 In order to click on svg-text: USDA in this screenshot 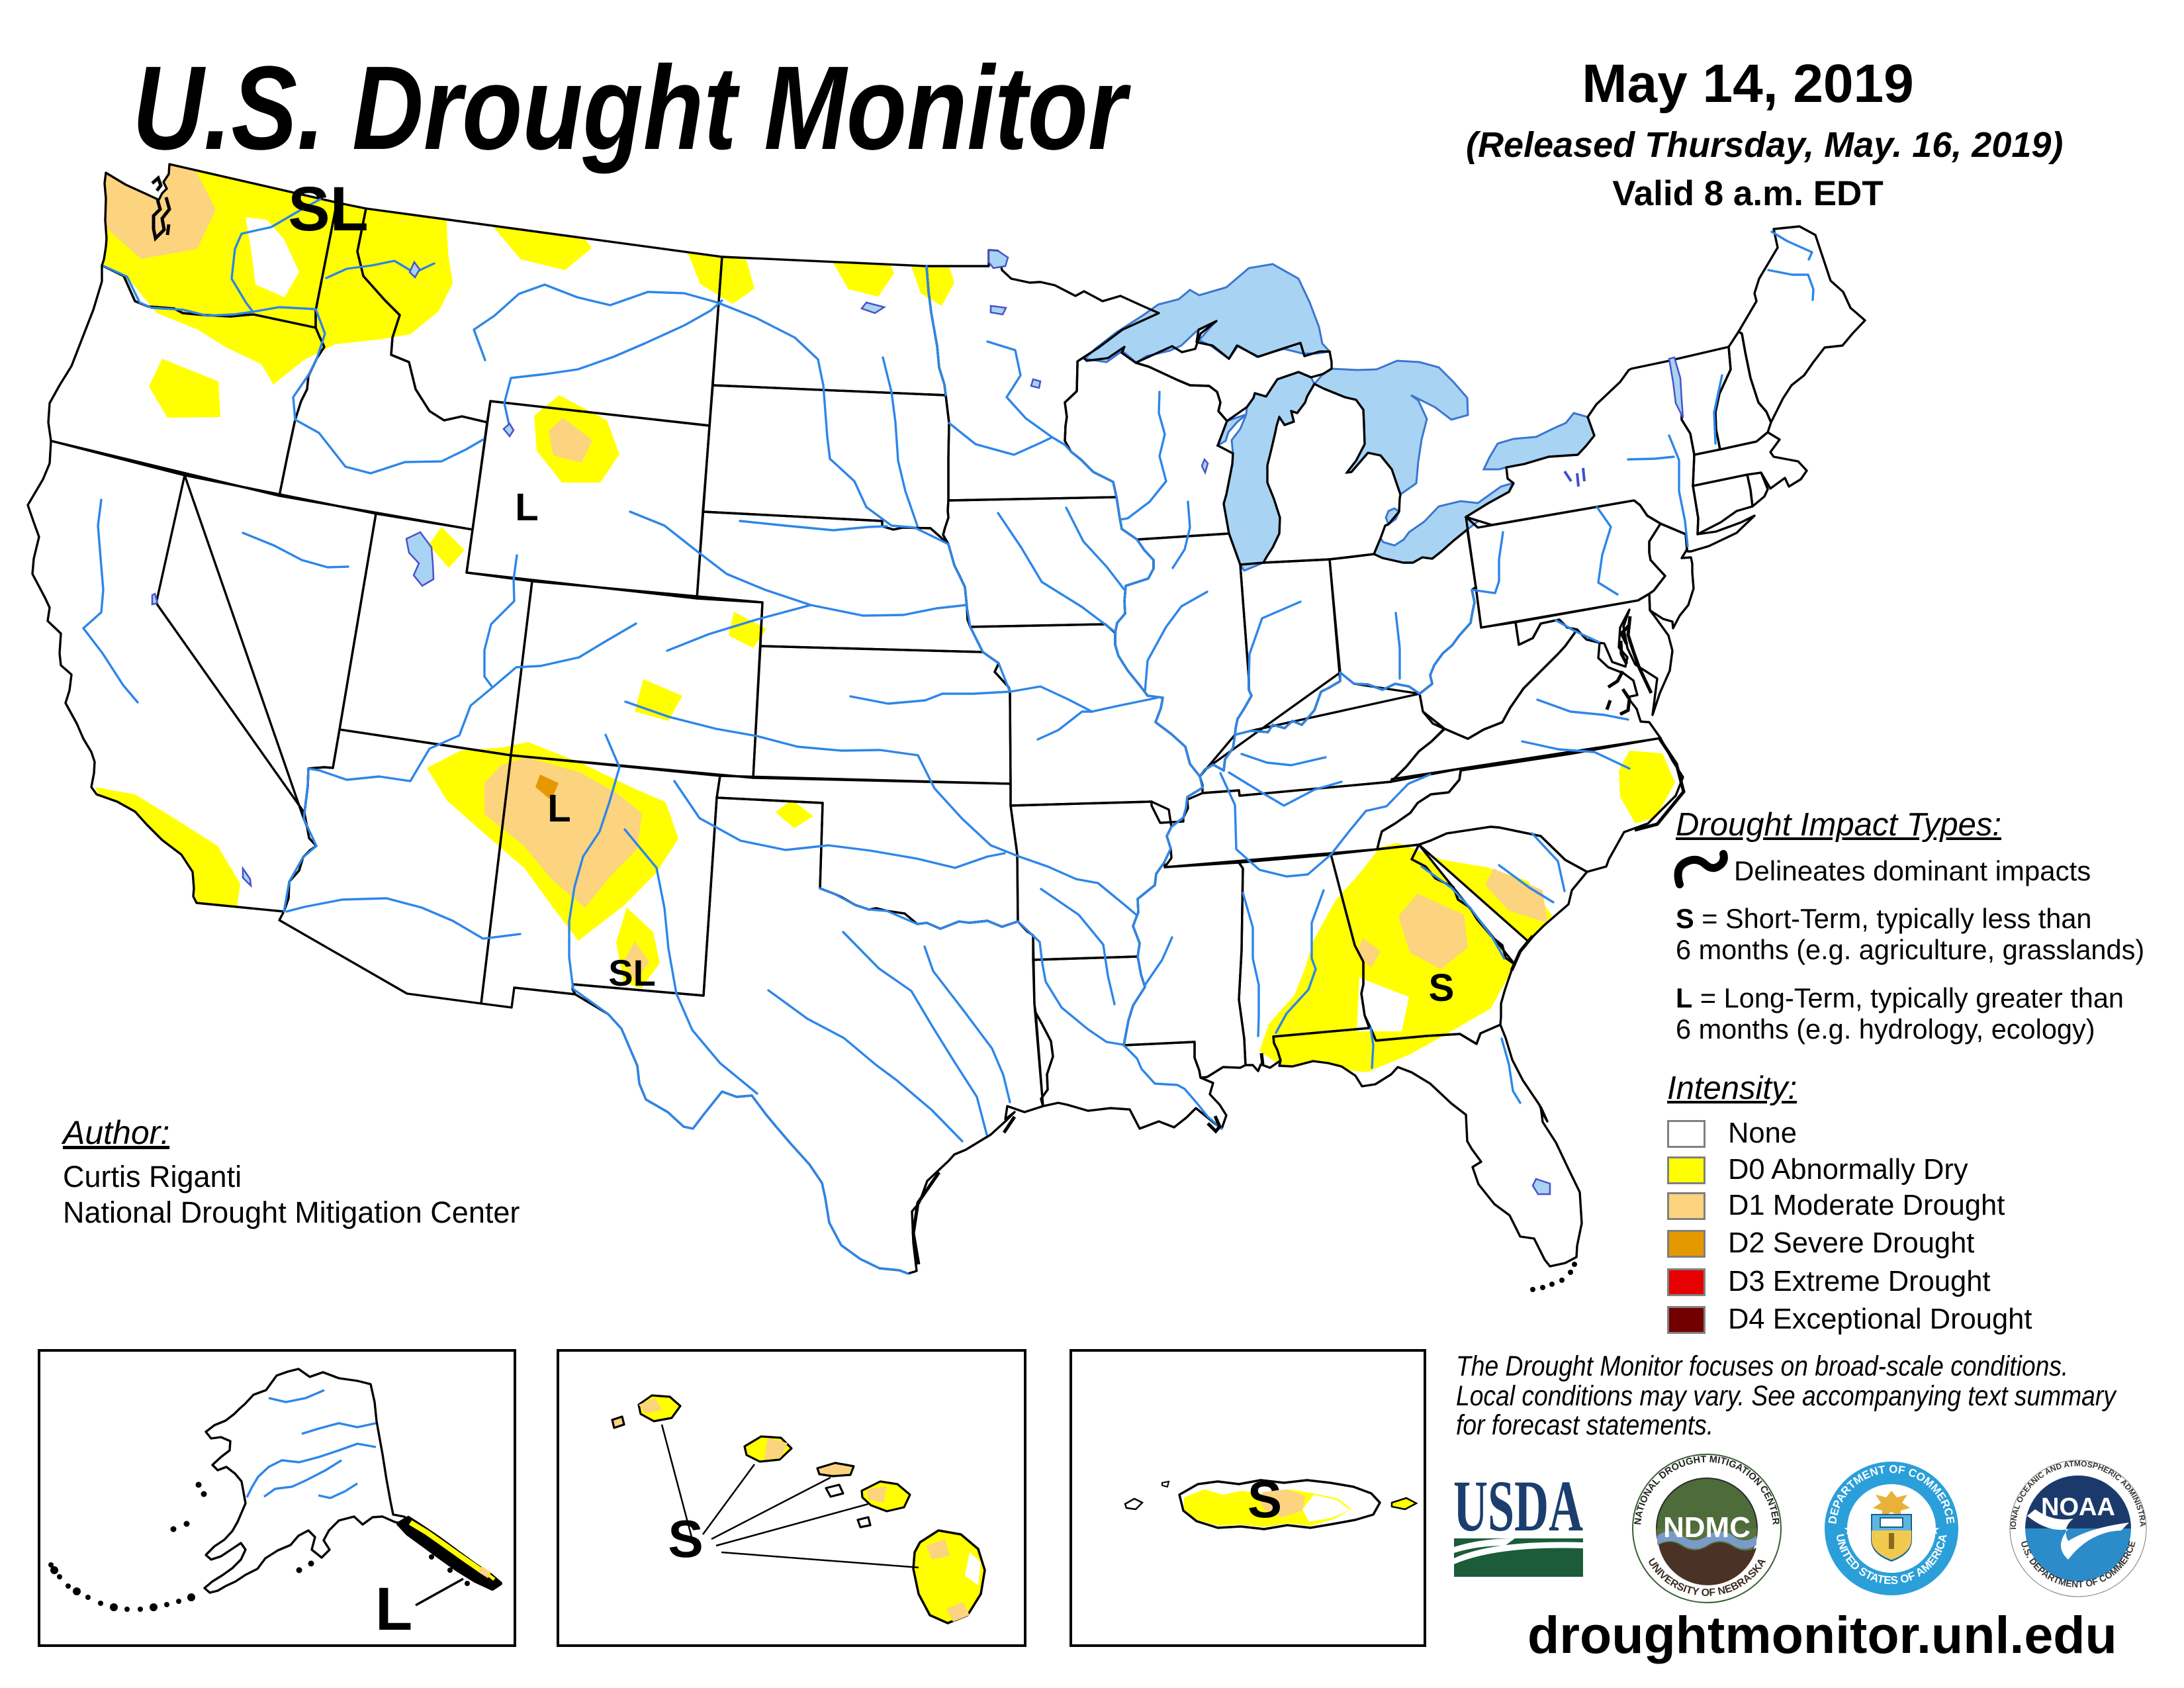, I will do `click(1518, 1506)`.